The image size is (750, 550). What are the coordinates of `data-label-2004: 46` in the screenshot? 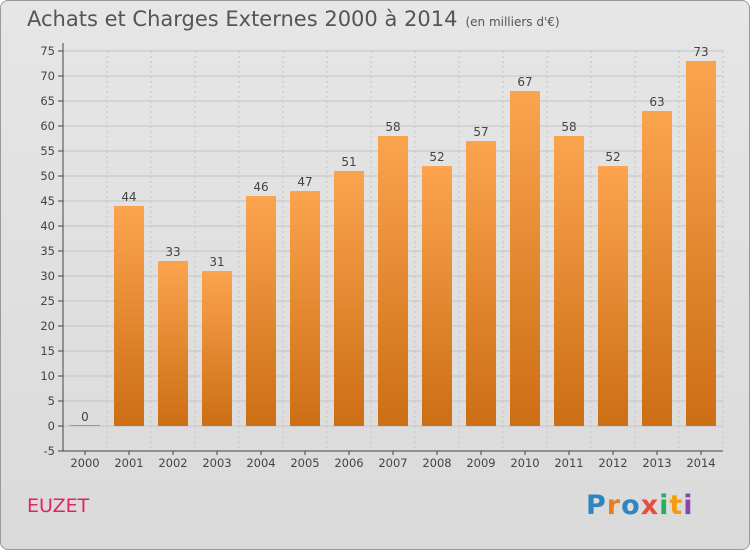 It's located at (260, 187).